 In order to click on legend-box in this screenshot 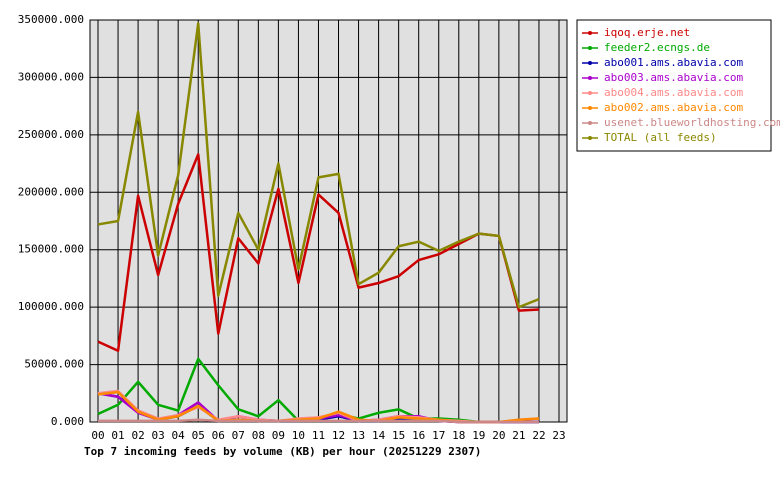, I will do `click(674, 85)`.